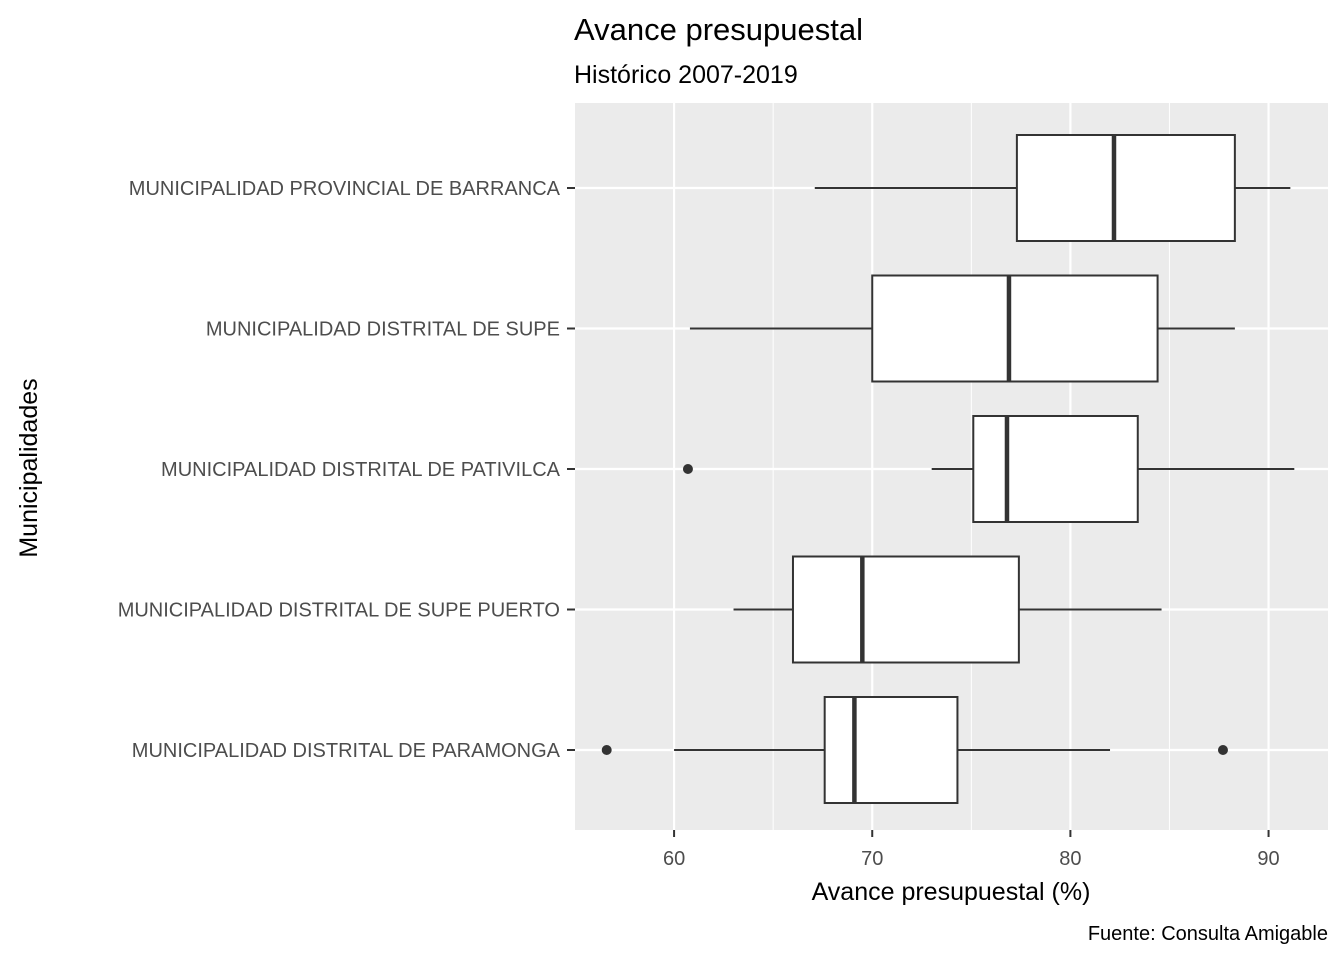 The width and height of the screenshot is (1344, 960). Describe the element at coordinates (872, 859) in the screenshot. I see `x-tick-label: 70` at that location.